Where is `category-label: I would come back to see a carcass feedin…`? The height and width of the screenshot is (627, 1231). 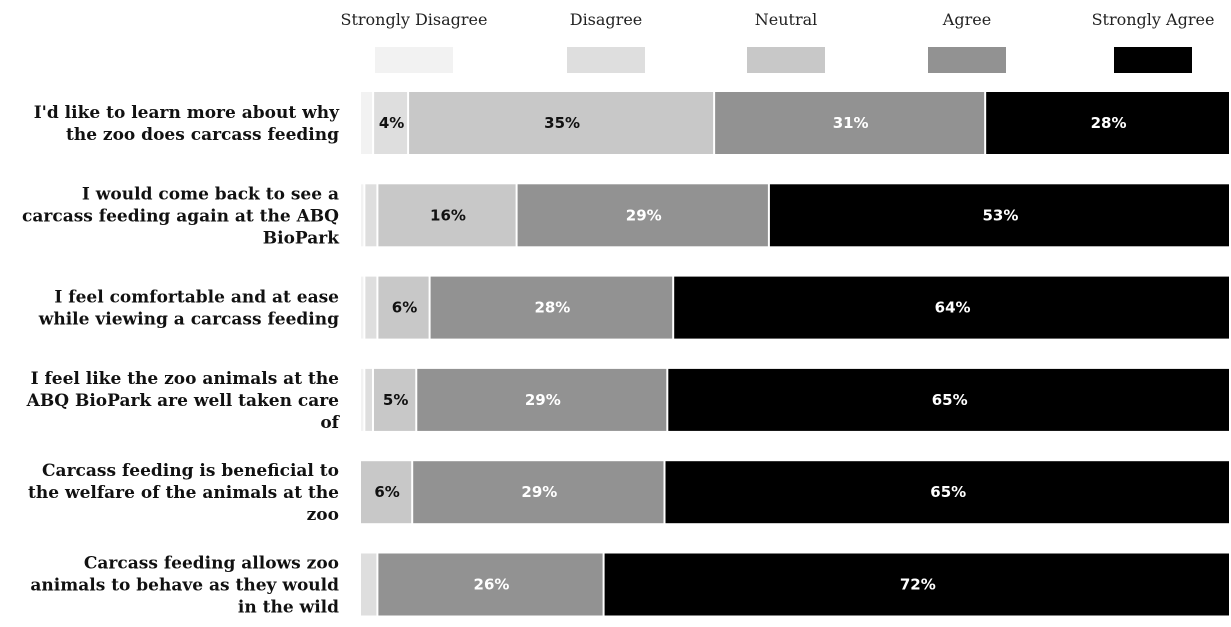
category-label: I would come back to see a carcass feedin… is located at coordinates (181, 216).